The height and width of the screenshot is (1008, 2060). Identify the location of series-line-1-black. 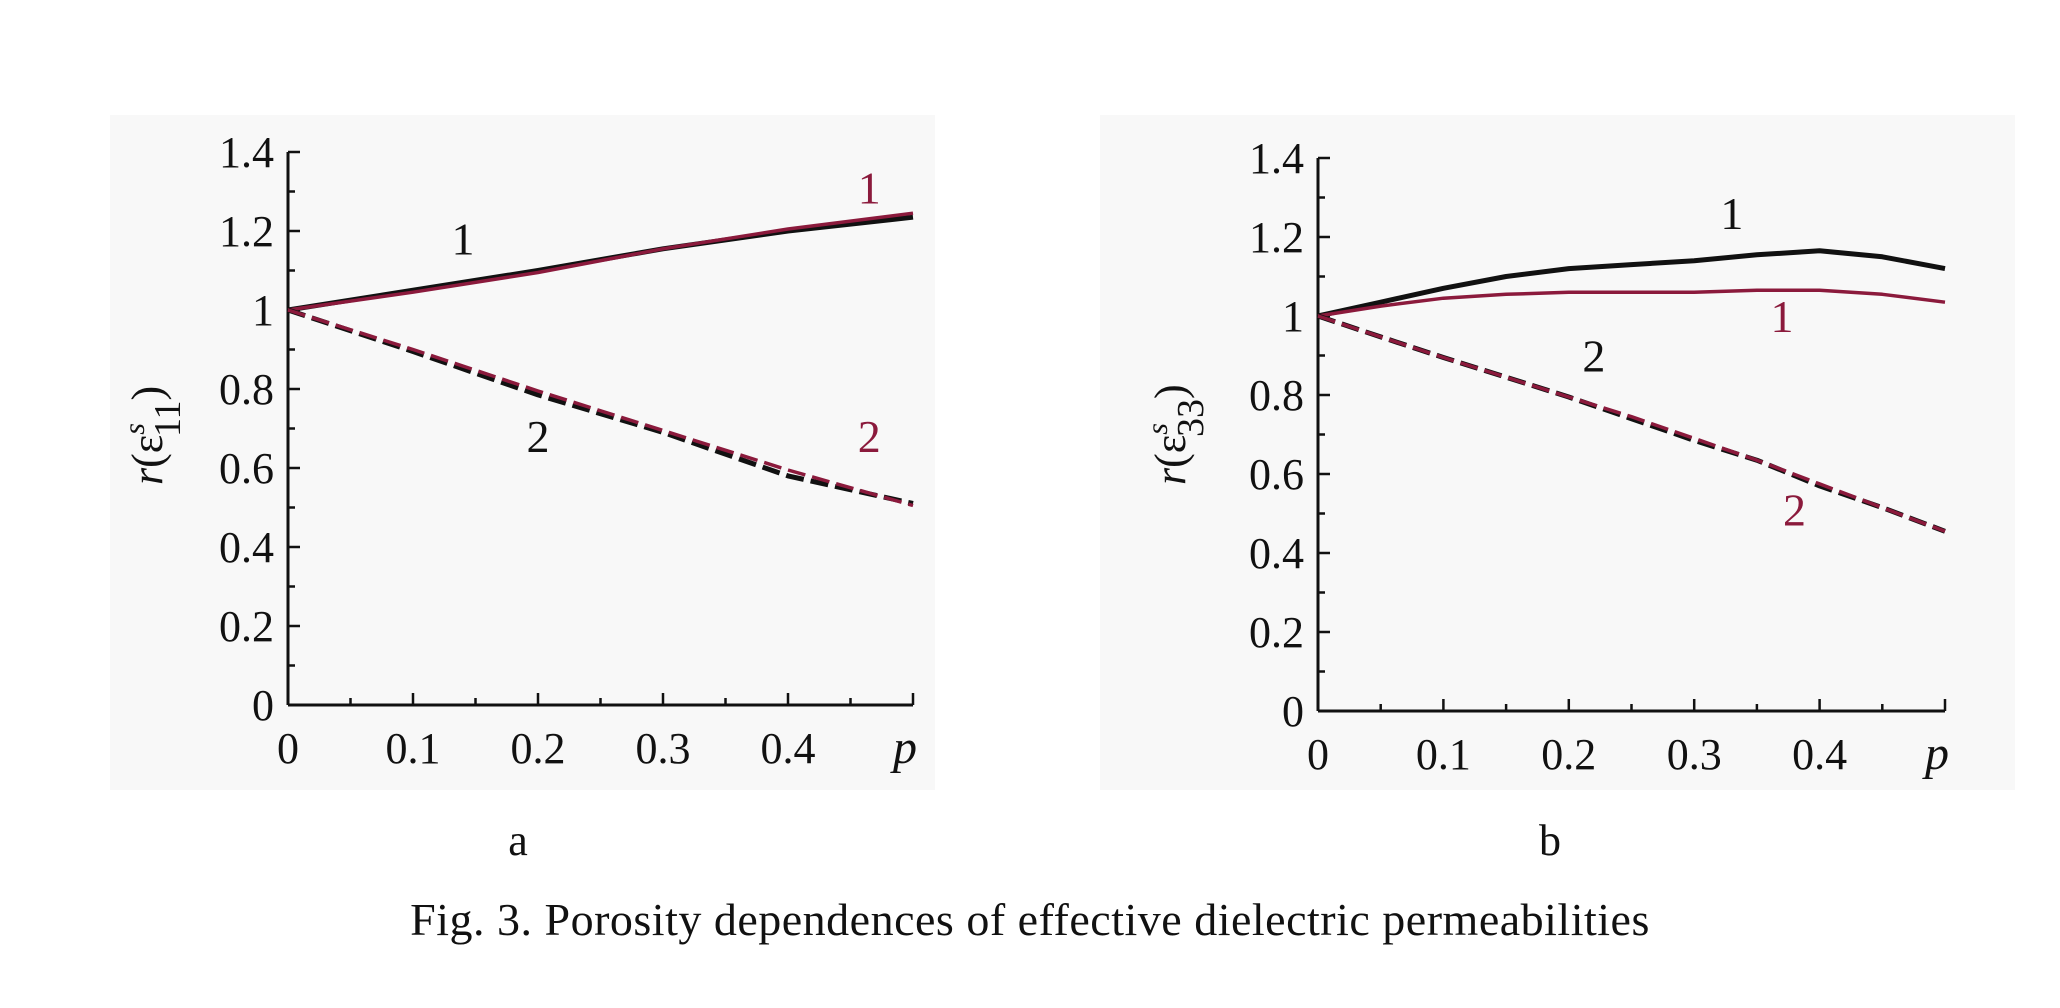
(1631, 283).